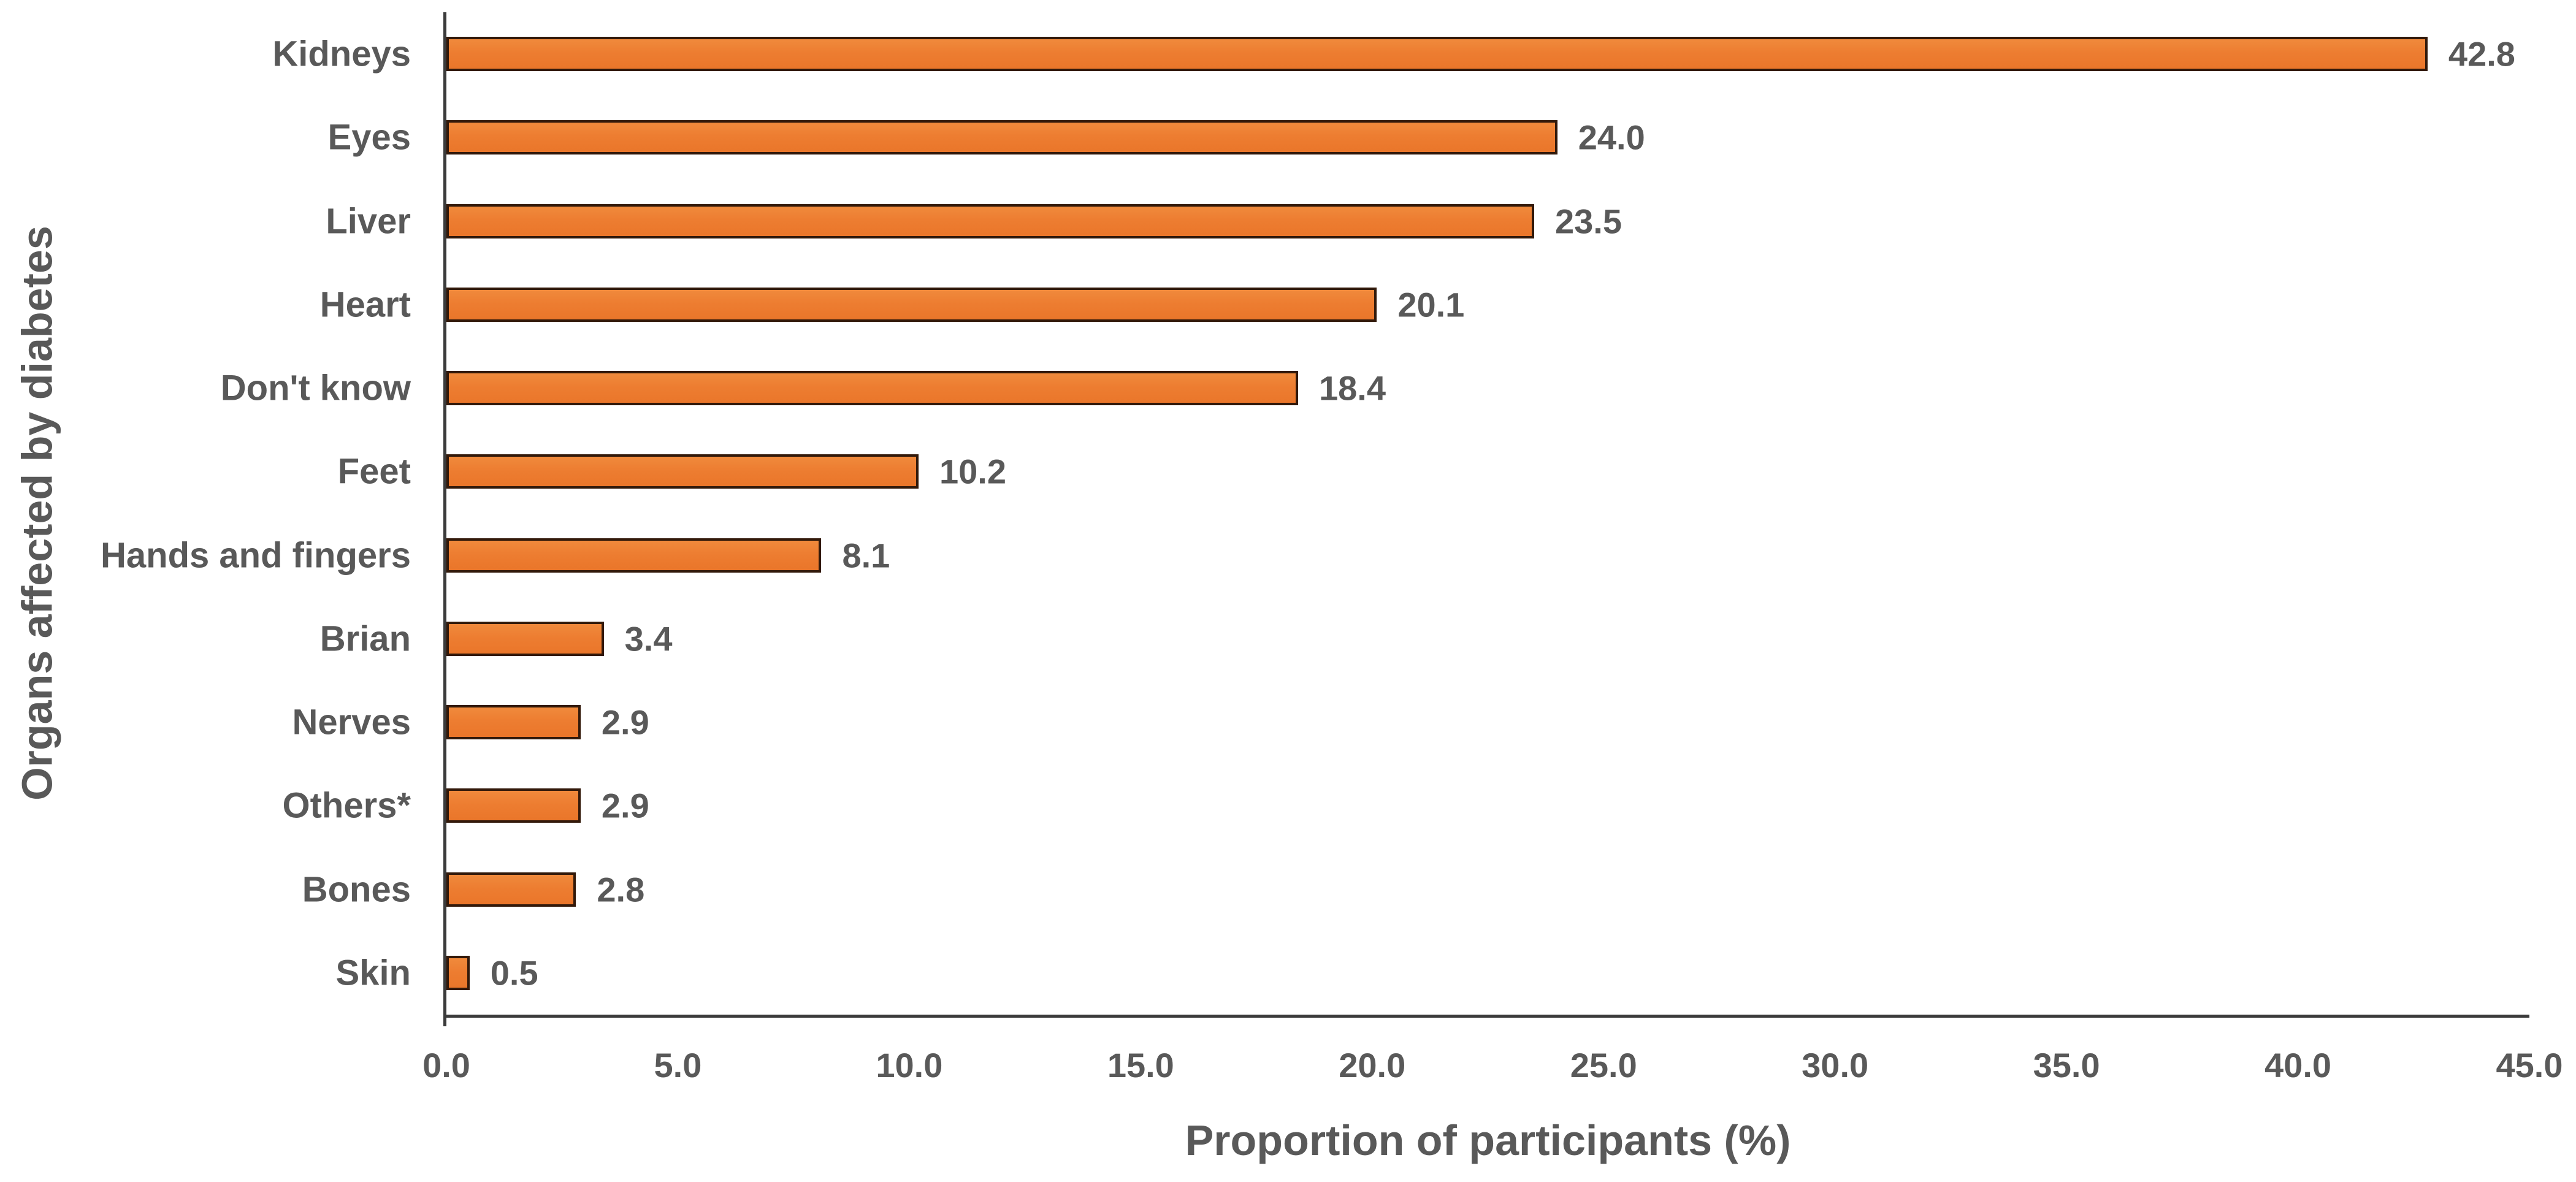  I want to click on value-label: 2.8, so click(621, 889).